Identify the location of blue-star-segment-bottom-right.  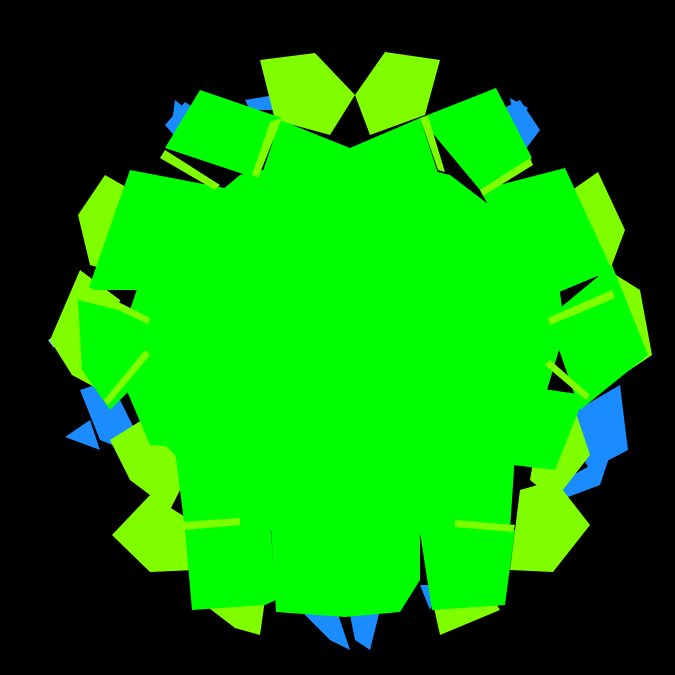
(365, 630).